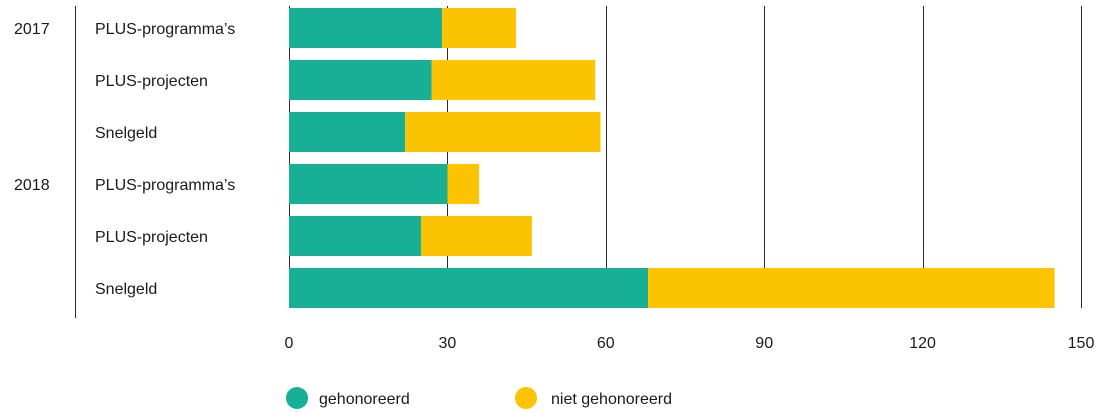  I want to click on x-tick-label: 150, so click(1081, 343).